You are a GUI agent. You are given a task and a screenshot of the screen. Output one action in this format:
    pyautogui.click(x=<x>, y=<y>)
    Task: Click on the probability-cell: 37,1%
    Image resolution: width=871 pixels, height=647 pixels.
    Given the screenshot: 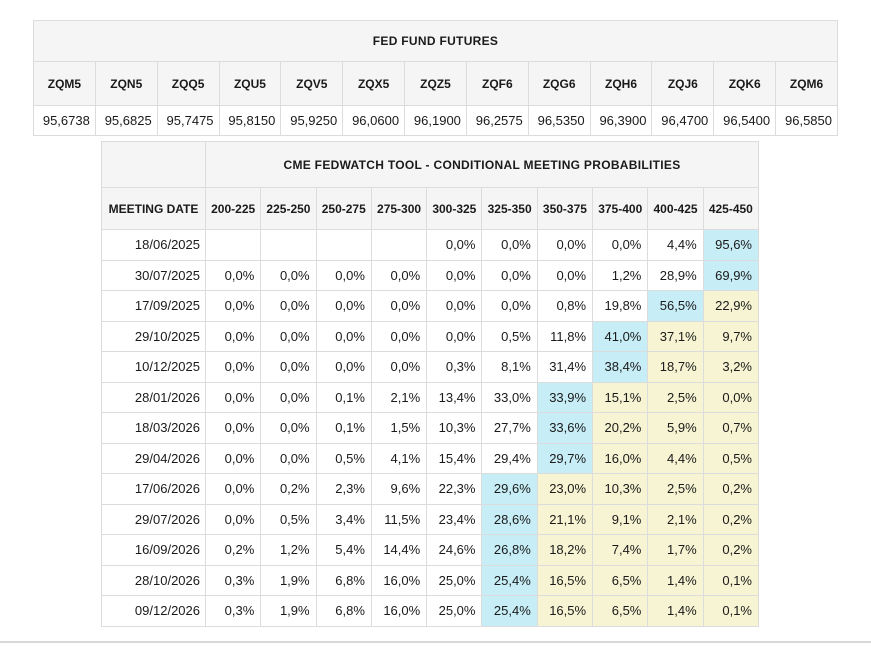 What is the action you would take?
    pyautogui.click(x=675, y=336)
    